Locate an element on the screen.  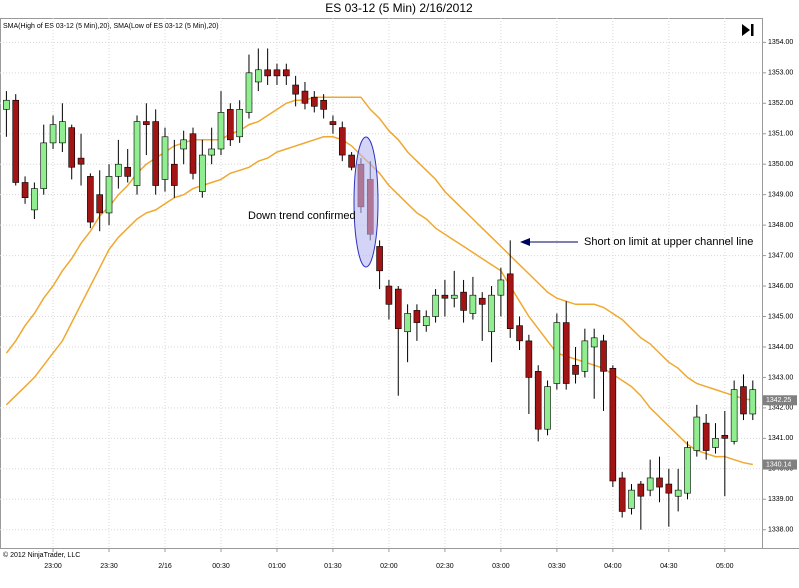
y-tick-label: 1348.00 is located at coordinates (780, 225).